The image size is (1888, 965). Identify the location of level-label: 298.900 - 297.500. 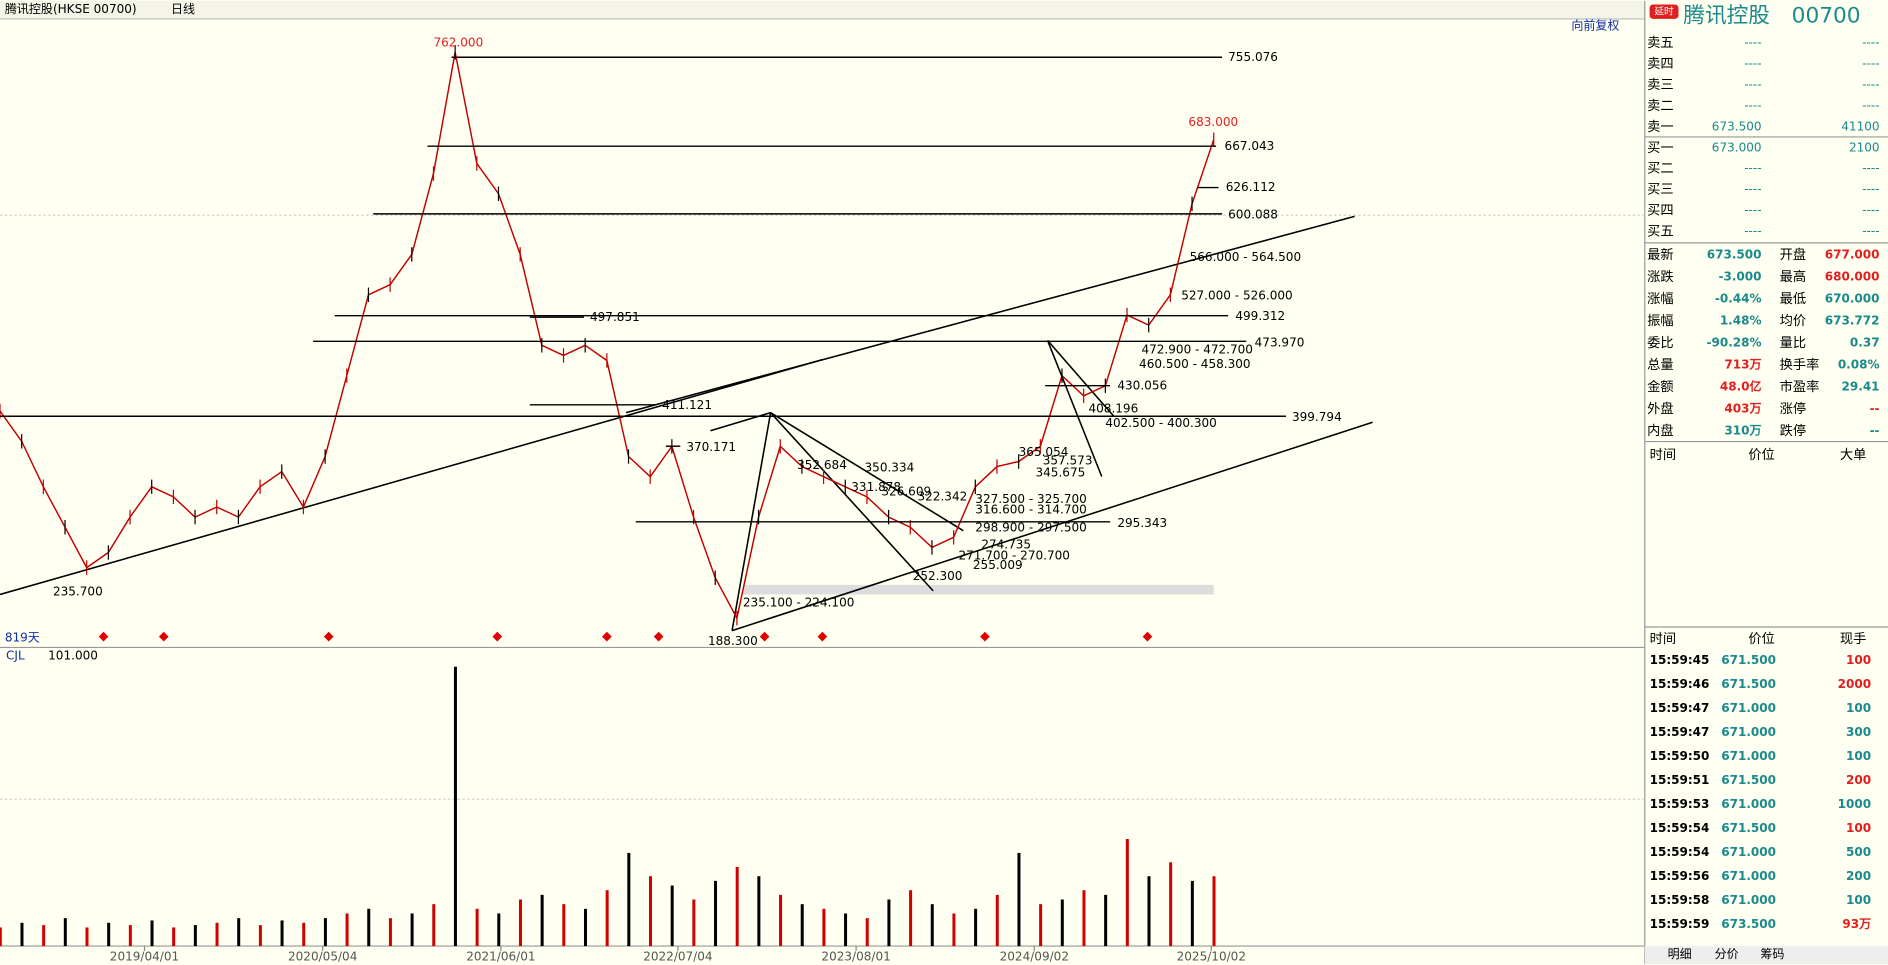
(1031, 528).